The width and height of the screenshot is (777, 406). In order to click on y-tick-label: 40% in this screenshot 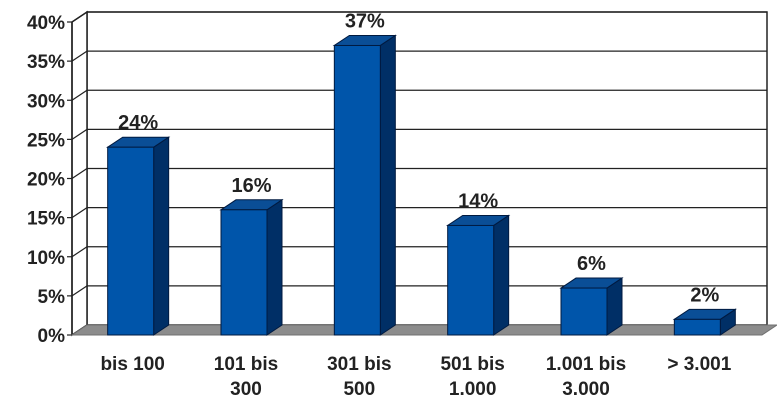, I will do `click(46, 23)`.